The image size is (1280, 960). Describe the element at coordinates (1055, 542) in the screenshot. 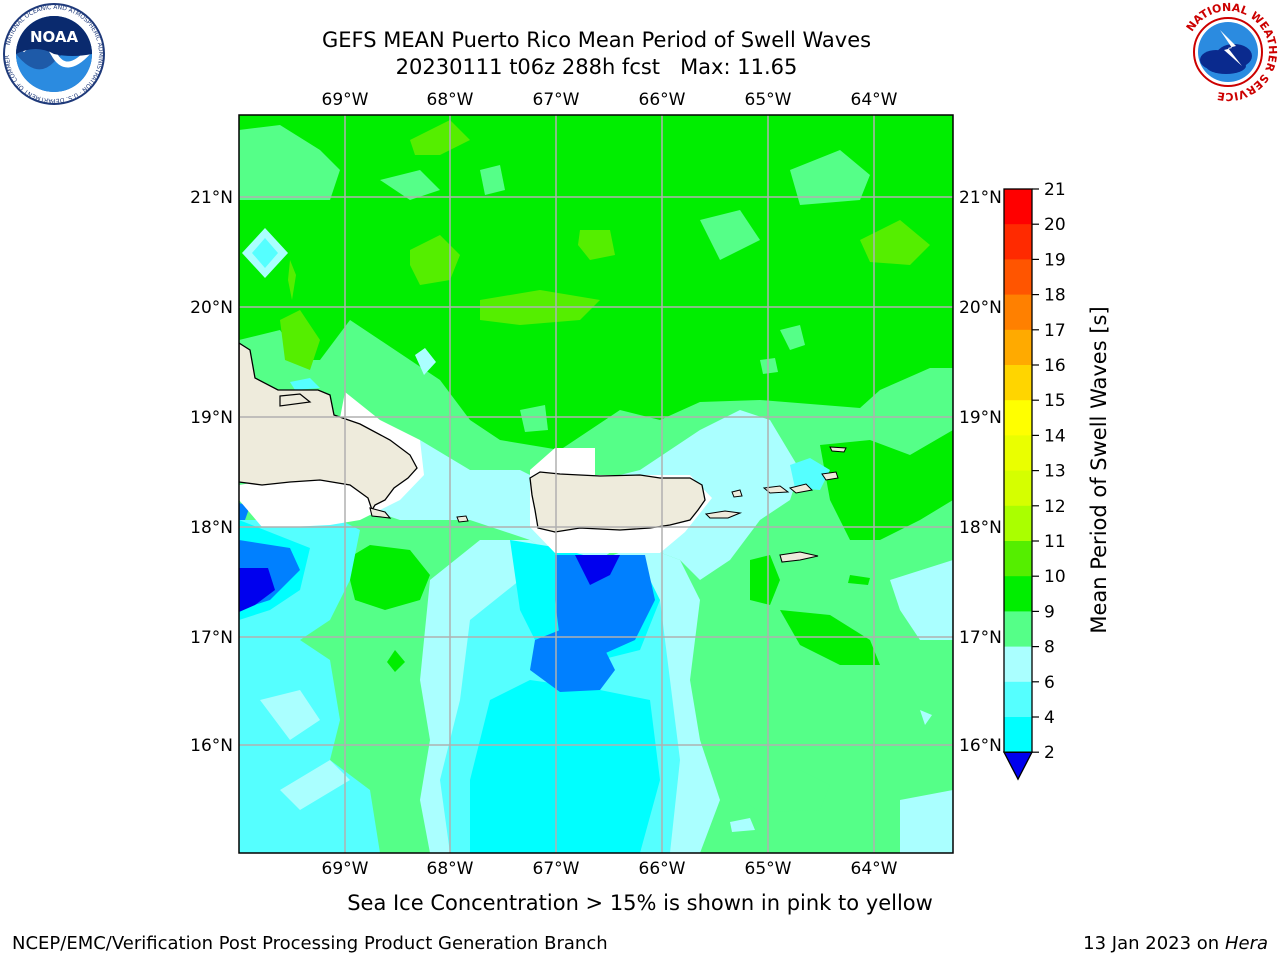

I see `colorbar-tick-label: 11` at that location.